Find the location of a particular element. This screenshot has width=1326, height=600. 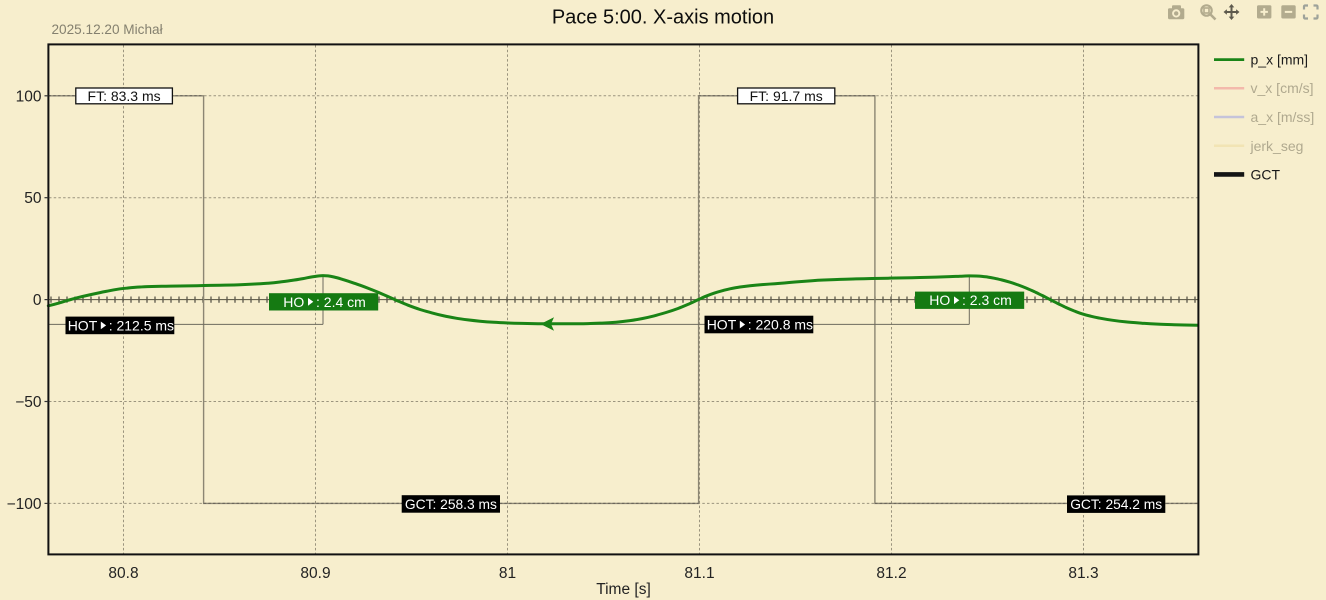

svg-text: 100 is located at coordinates (29, 96).